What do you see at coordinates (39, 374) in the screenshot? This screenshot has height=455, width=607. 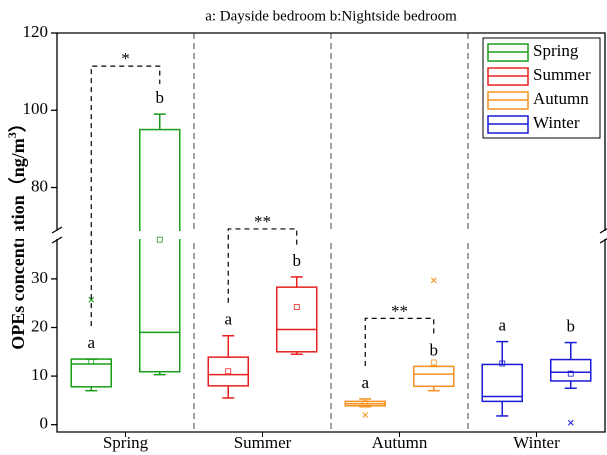 I see `y-tick-label: 10` at bounding box center [39, 374].